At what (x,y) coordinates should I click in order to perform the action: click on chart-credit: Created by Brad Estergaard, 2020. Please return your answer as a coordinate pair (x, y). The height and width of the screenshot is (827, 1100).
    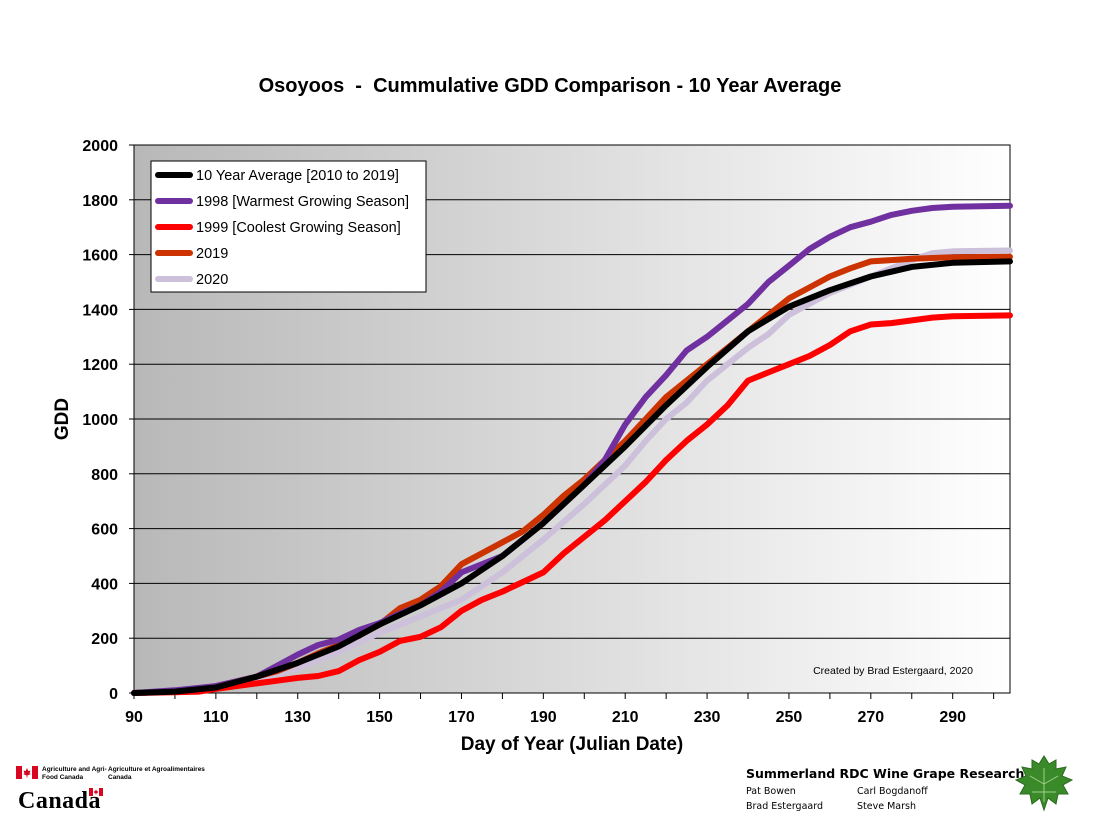
    Looking at the image, I should click on (893, 671).